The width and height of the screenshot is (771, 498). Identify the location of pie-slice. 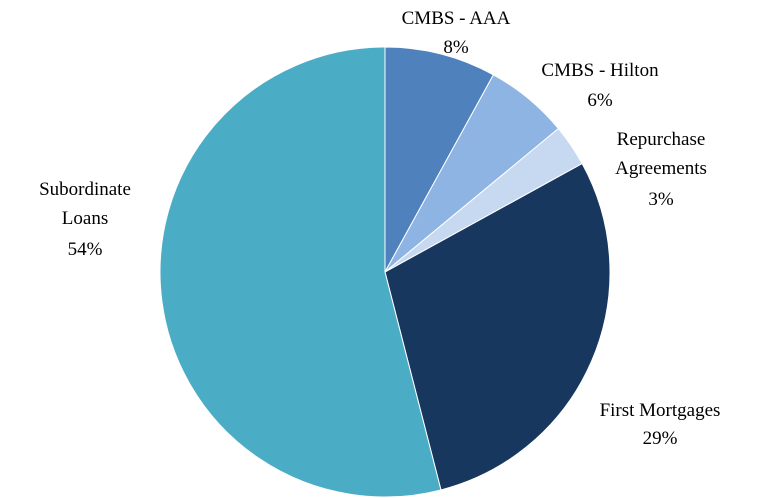
(439, 159).